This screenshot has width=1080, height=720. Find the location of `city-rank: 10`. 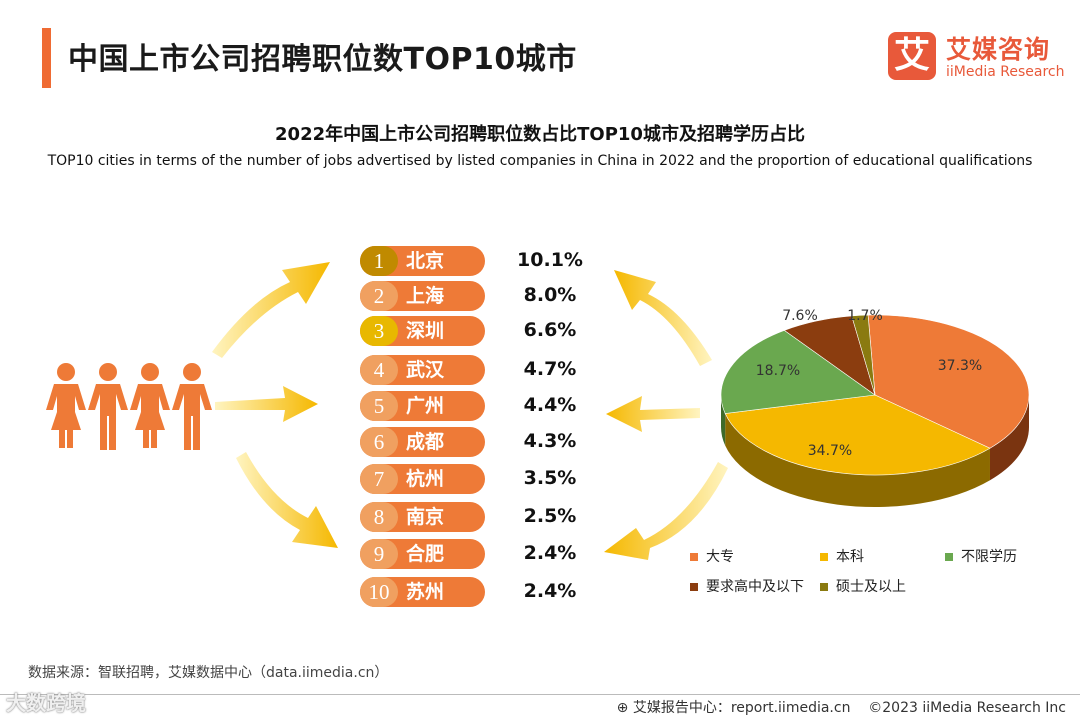

city-rank: 10 is located at coordinates (379, 592).